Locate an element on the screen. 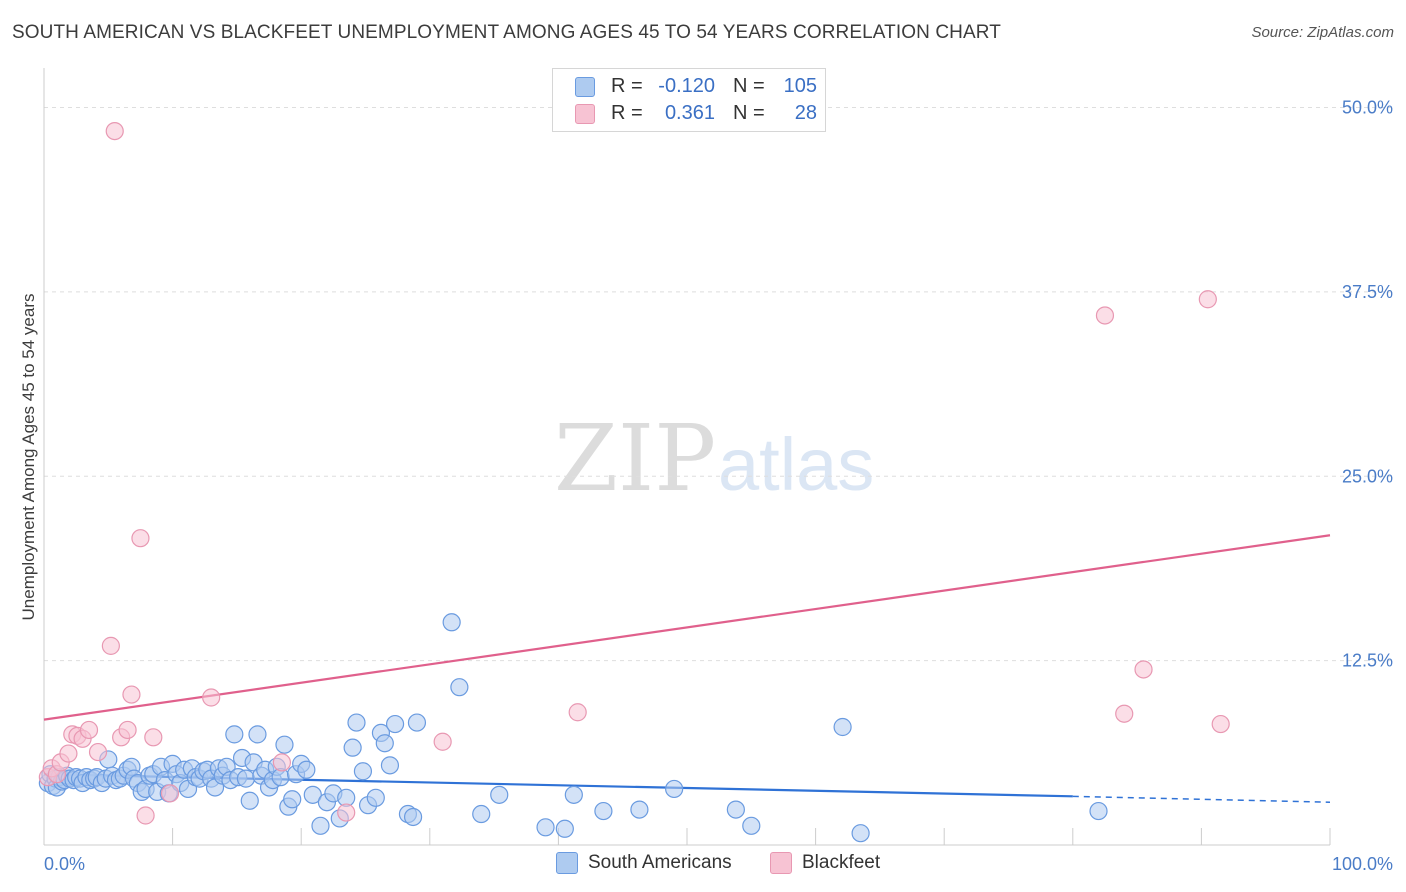 Image resolution: width=1406 pixels, height=892 pixels. legend-row-blackfeet: R = 0.361 N = 28 is located at coordinates (696, 114).